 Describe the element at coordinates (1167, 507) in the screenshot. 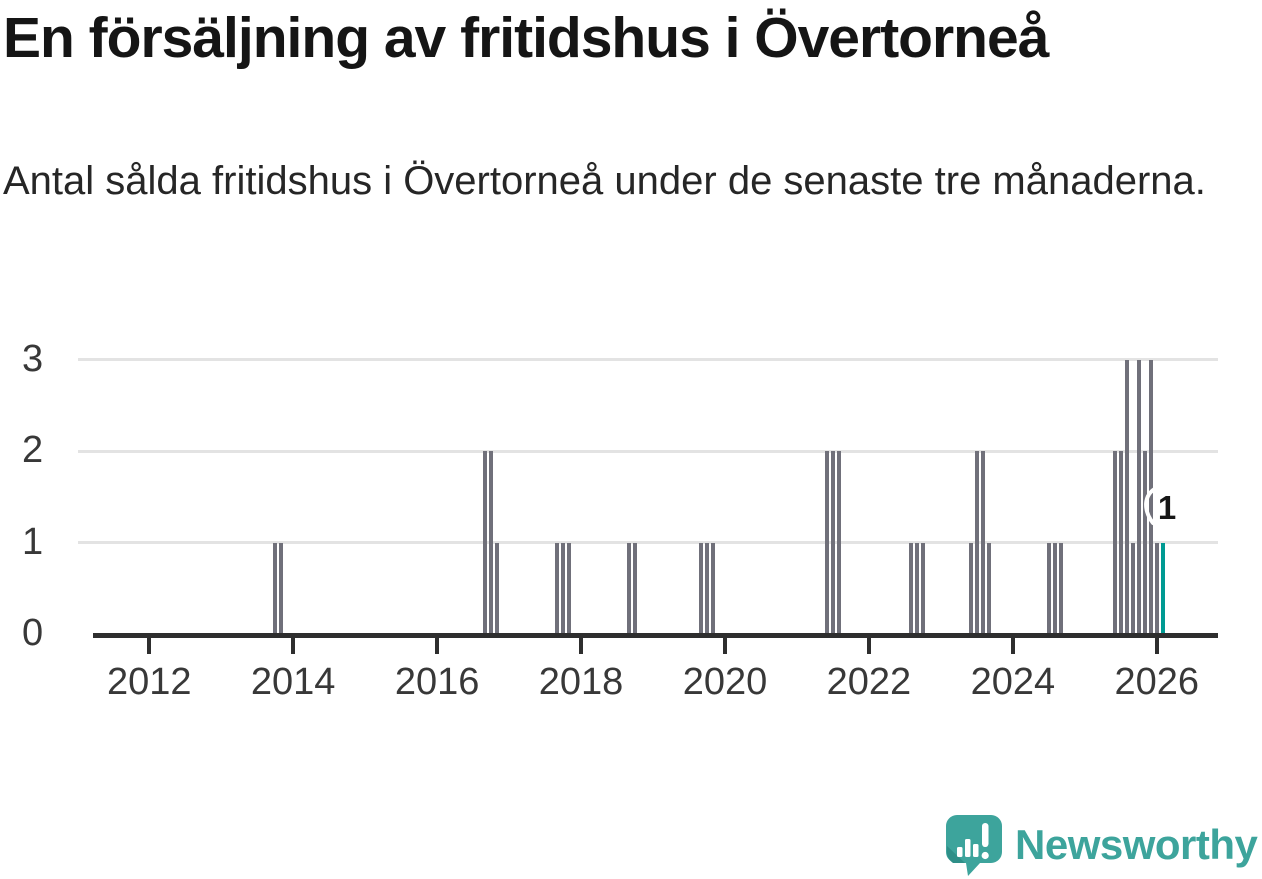

I see `annotation-value-label: 1` at that location.